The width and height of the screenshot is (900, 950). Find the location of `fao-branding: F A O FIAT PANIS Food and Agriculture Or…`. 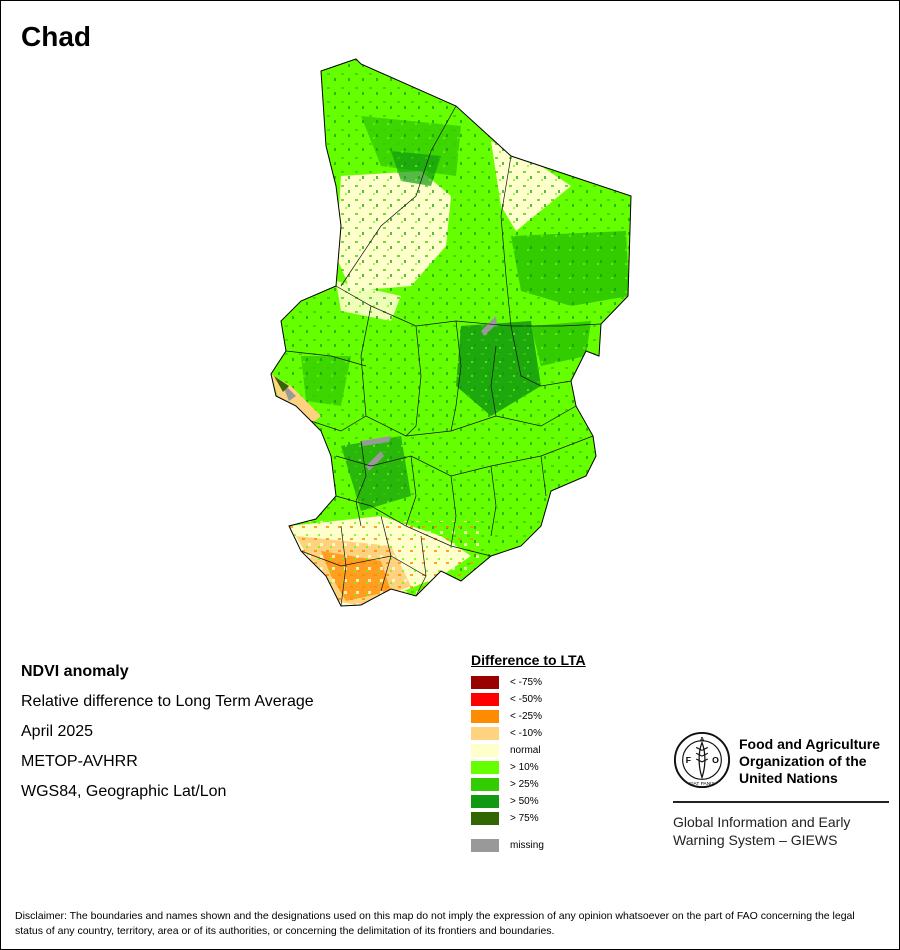

fao-branding: F A O FIAT PANIS Food and Agriculture Or… is located at coordinates (782, 790).